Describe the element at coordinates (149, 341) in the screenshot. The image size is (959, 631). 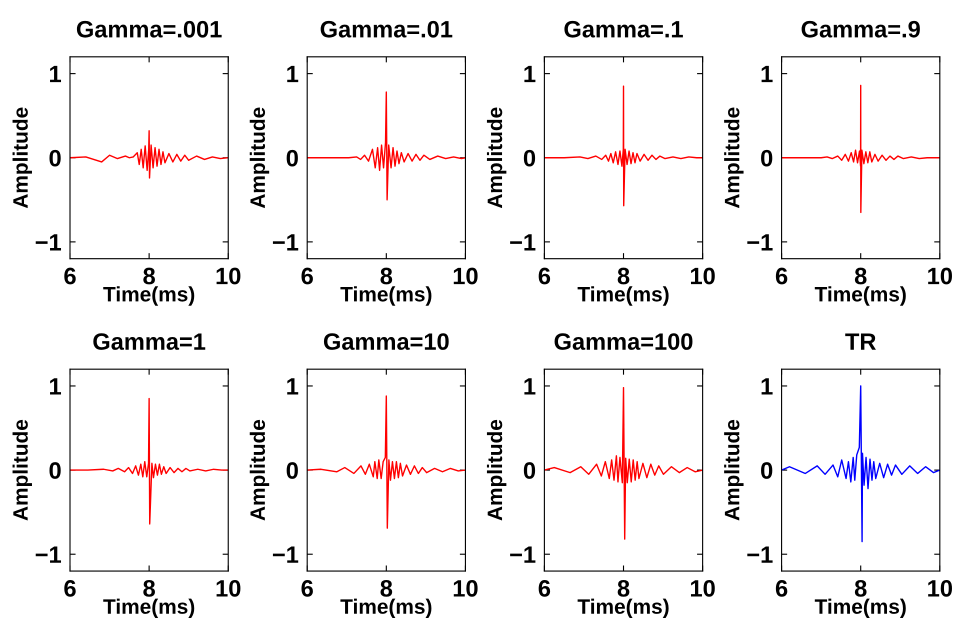
I see `chart-title: Gamma=1` at that location.